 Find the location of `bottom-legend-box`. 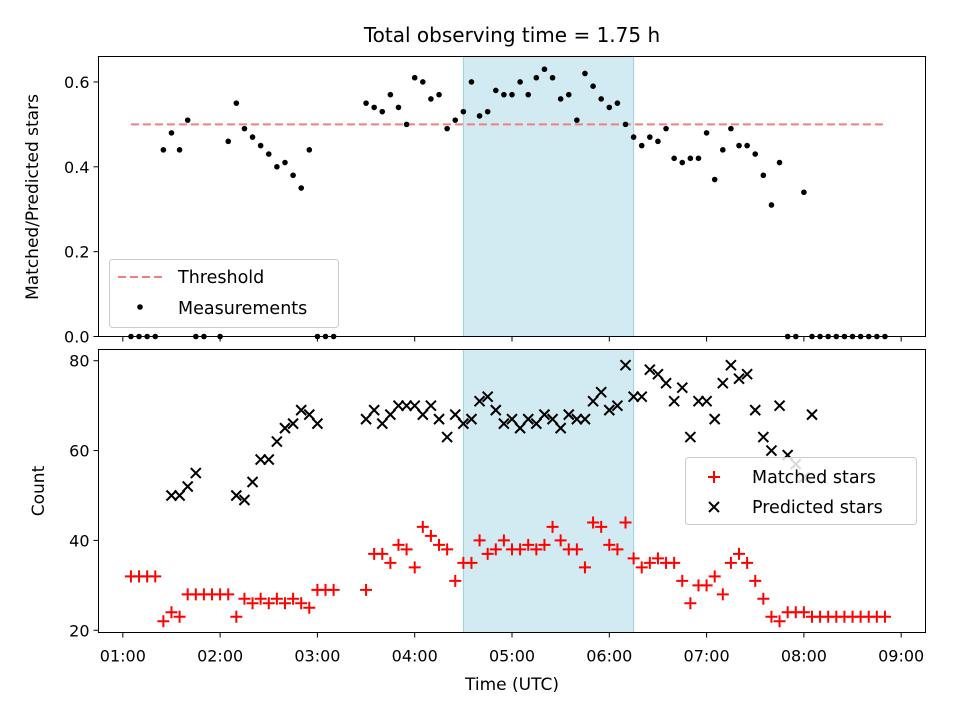

bottom-legend-box is located at coordinates (801, 491).